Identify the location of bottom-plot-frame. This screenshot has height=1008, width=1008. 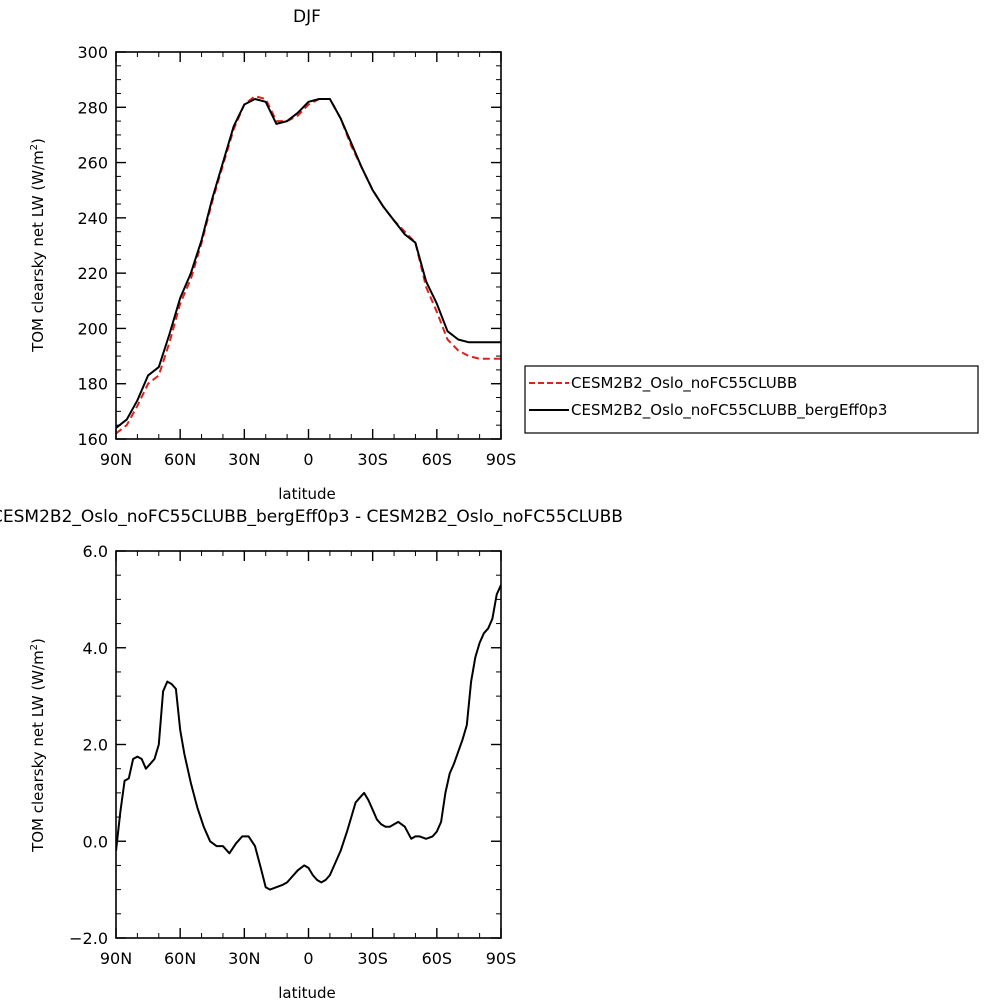
(308, 744).